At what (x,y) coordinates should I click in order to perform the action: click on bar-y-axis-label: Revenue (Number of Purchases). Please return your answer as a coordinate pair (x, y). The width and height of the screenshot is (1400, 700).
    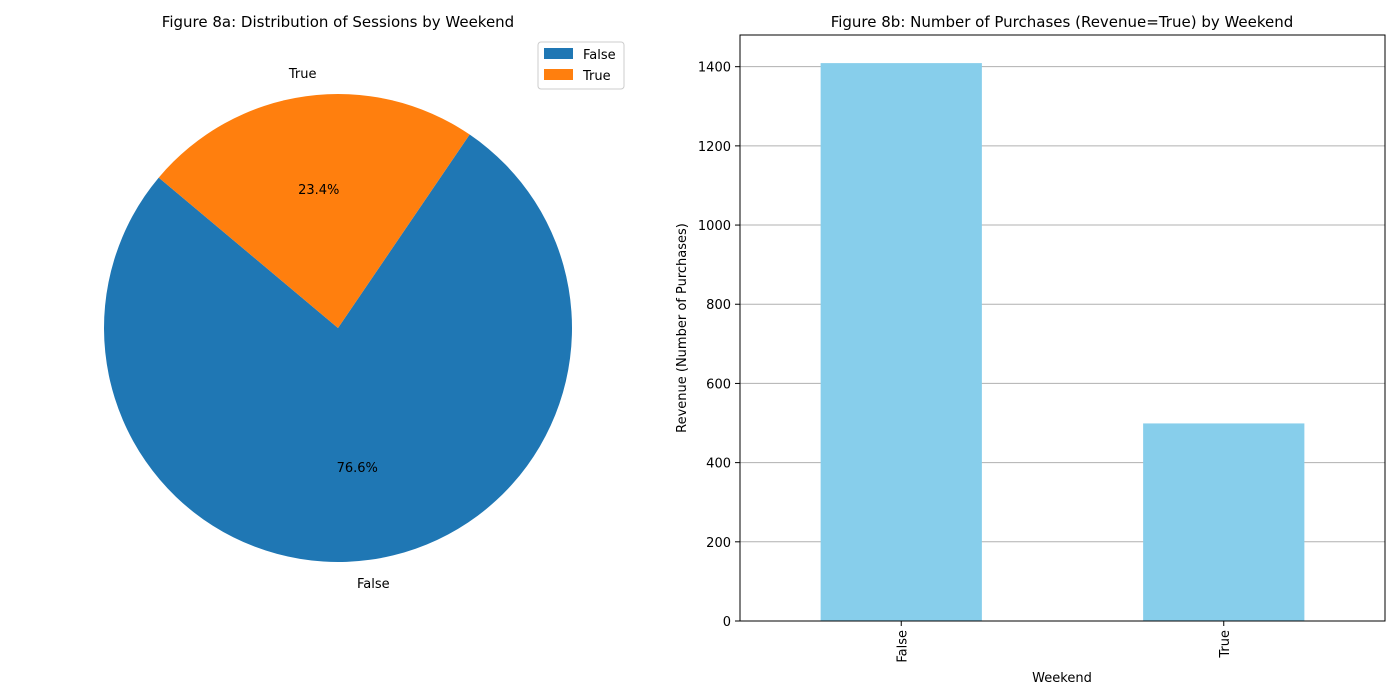
    Looking at the image, I should click on (682, 328).